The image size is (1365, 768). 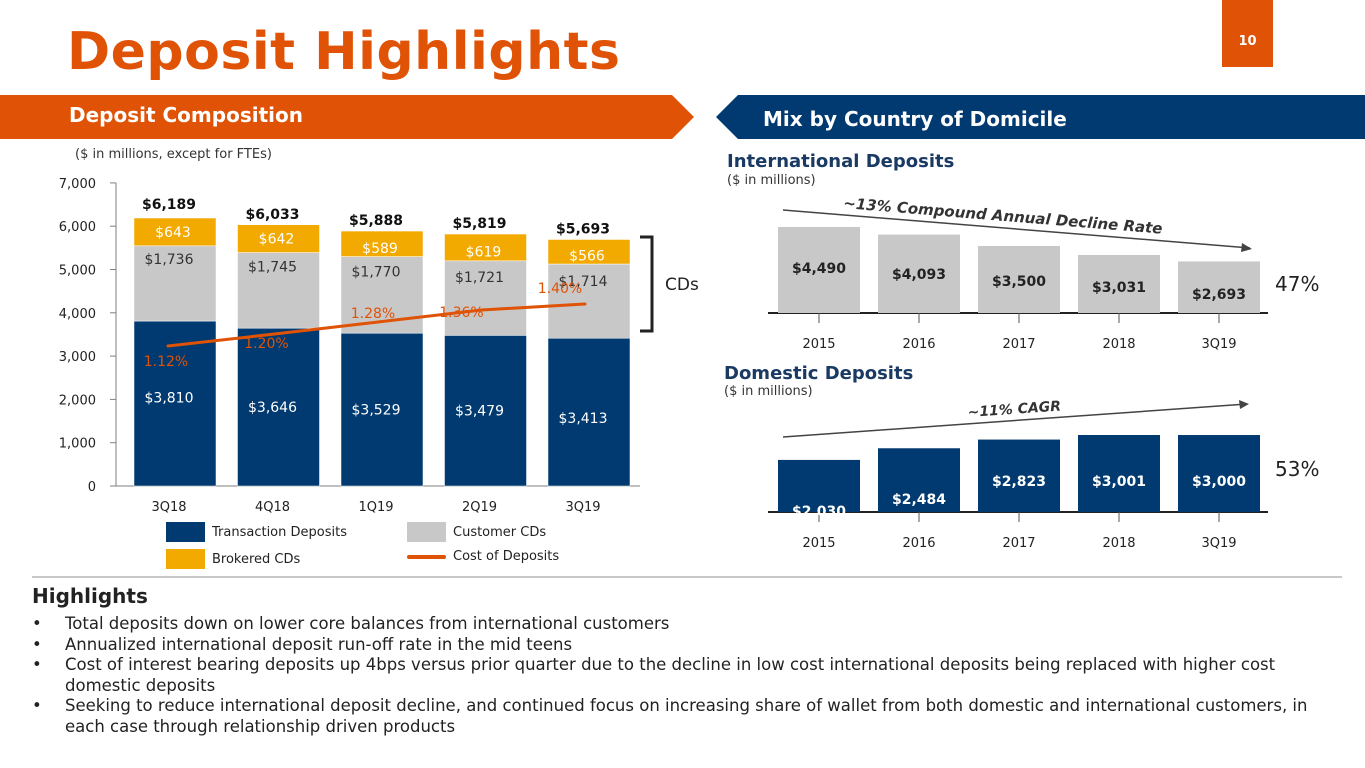 I want to click on legend-swatch-transaction, so click(x=185, y=532).